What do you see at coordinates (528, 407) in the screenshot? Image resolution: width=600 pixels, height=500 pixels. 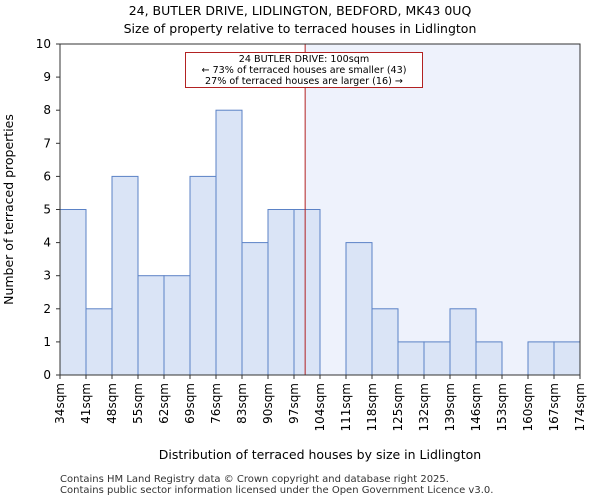 I see `x-tick-label: 160sqm` at bounding box center [528, 407].